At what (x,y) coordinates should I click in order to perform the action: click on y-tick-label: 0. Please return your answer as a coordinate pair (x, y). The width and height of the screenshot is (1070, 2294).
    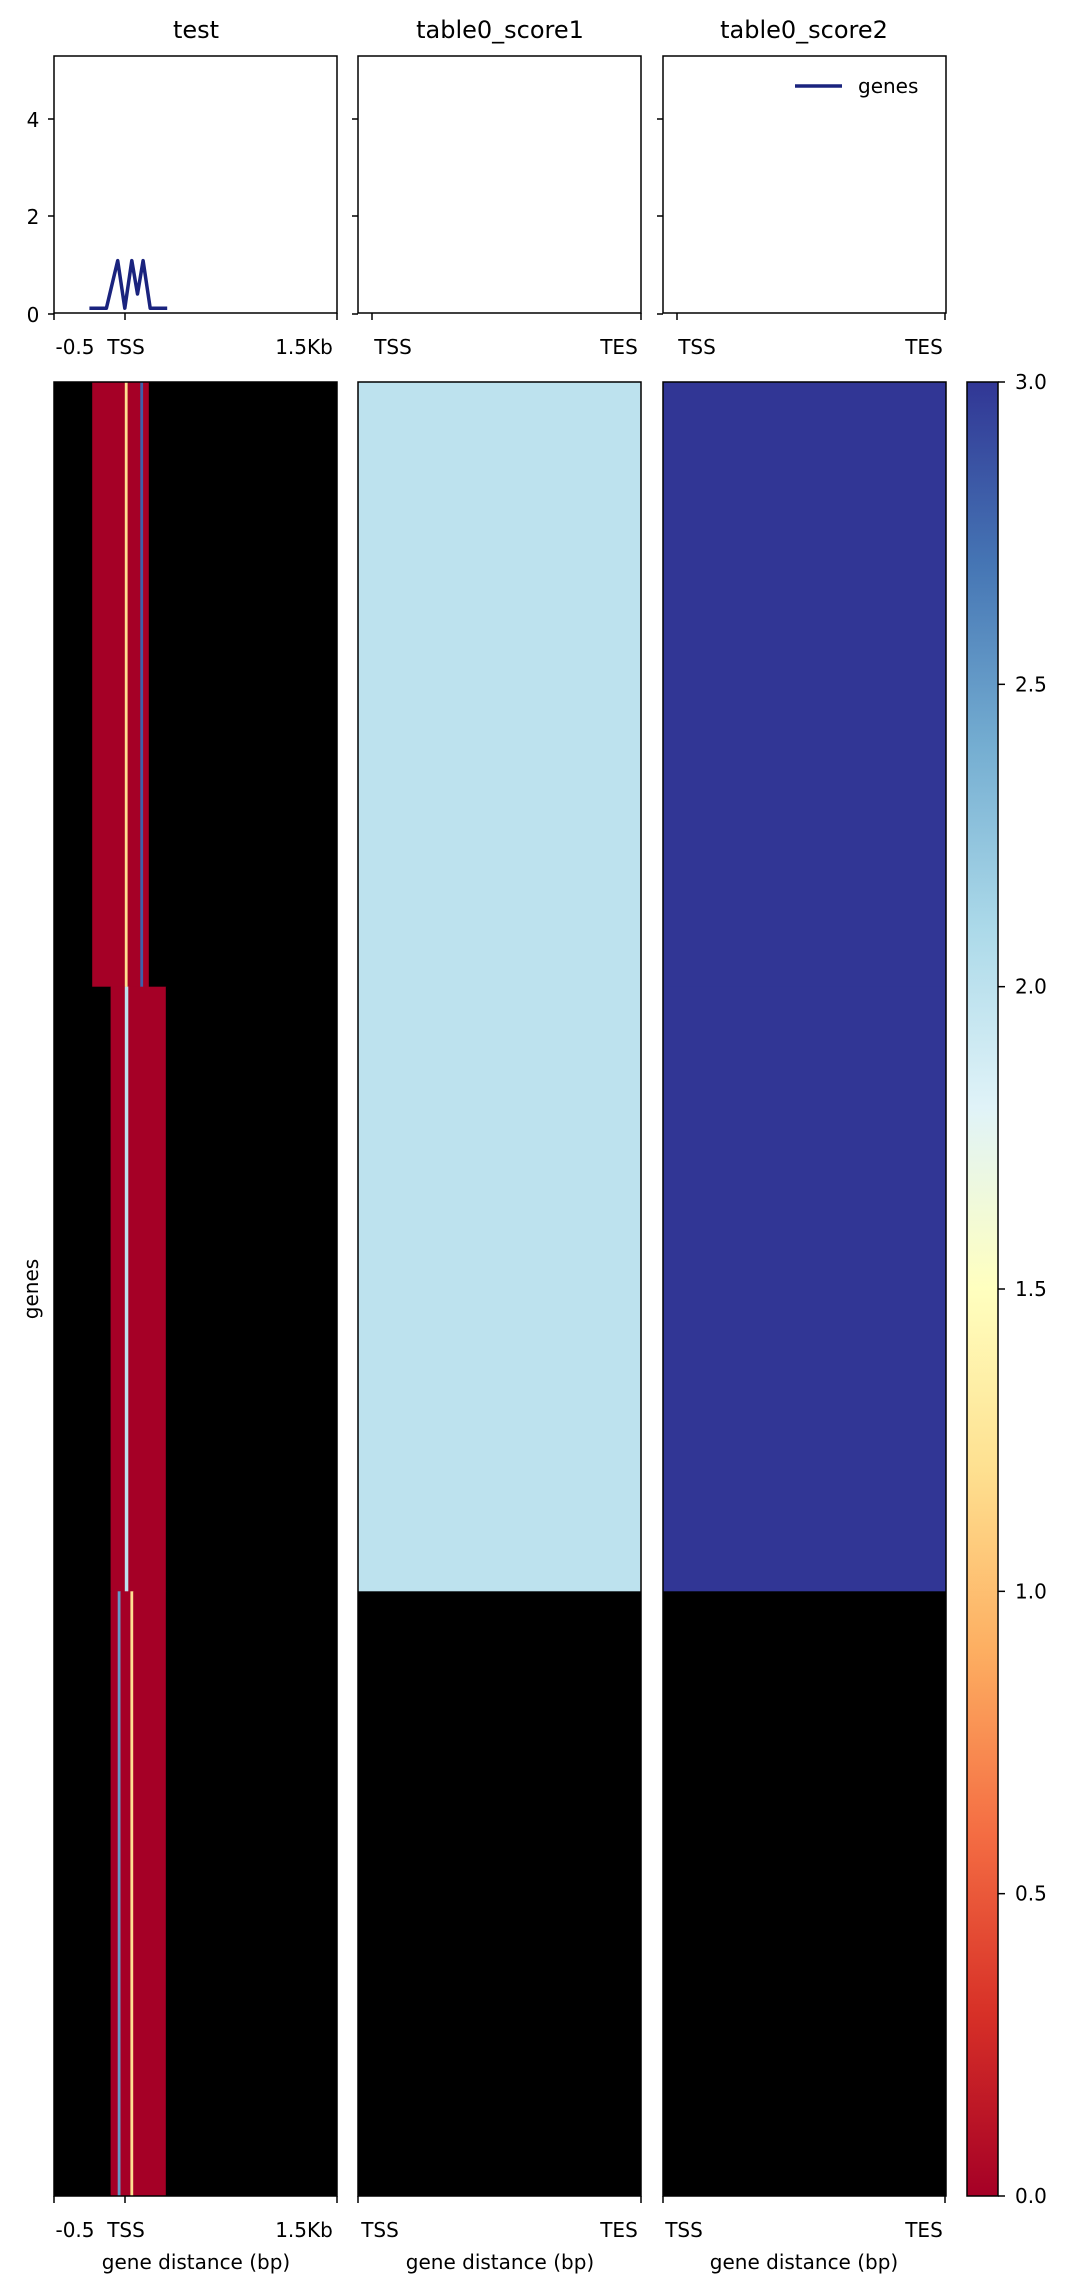
    Looking at the image, I should click on (33, 315).